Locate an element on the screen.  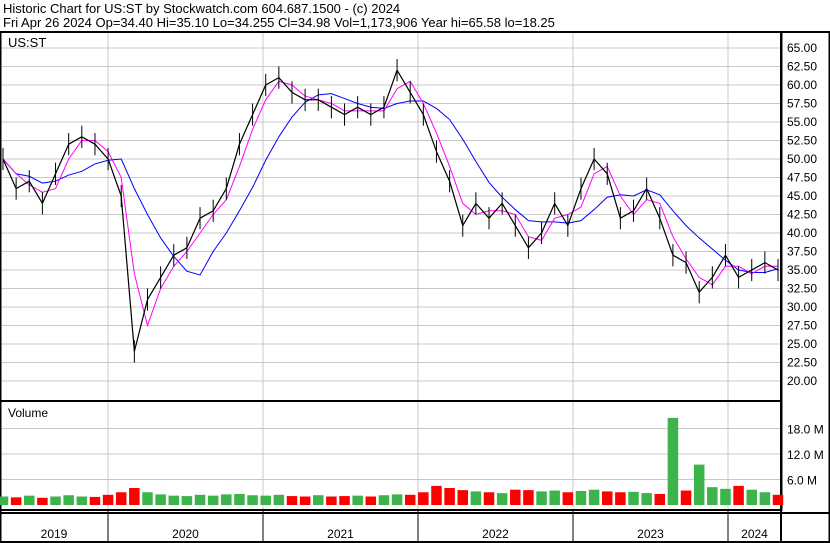
price-tick-label: 47.50 is located at coordinates (802, 178).